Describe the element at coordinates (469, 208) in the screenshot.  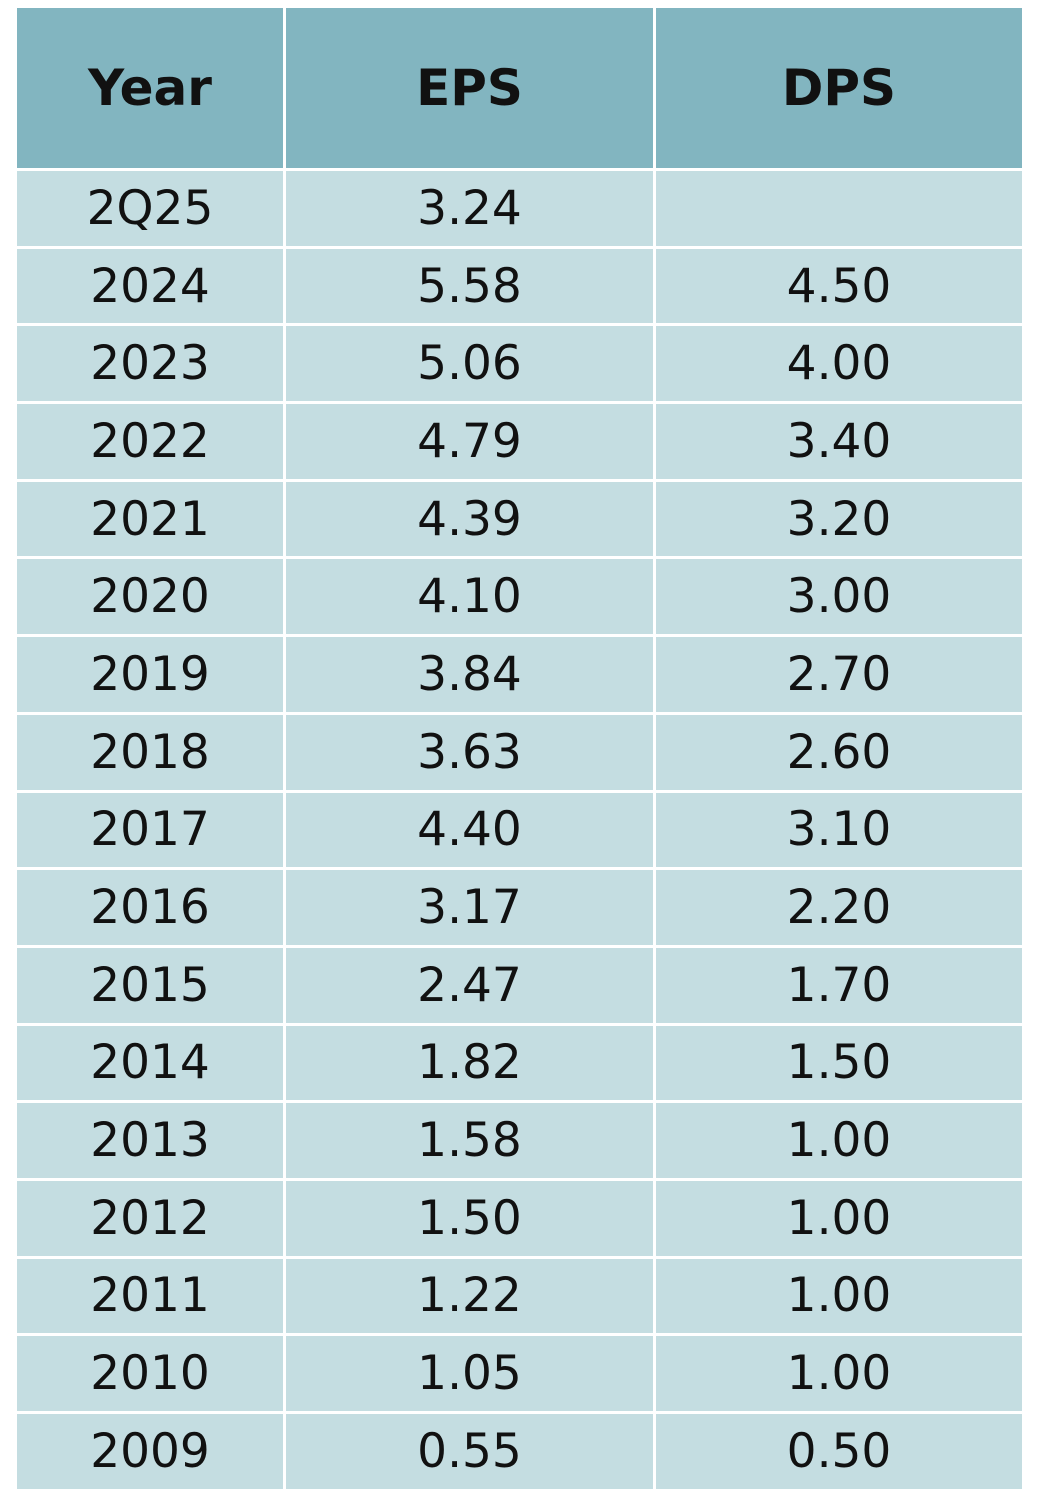
I see `table-cell: 3.24` at that location.